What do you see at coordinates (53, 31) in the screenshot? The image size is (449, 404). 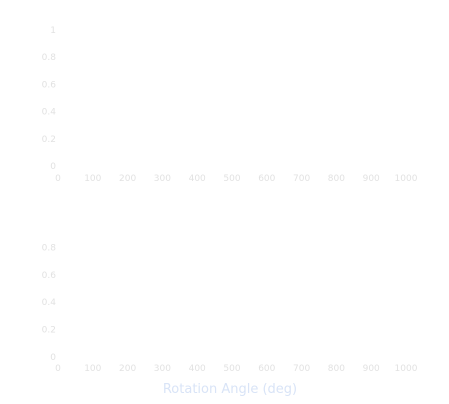 I see `y-tick-label: 1` at bounding box center [53, 31].